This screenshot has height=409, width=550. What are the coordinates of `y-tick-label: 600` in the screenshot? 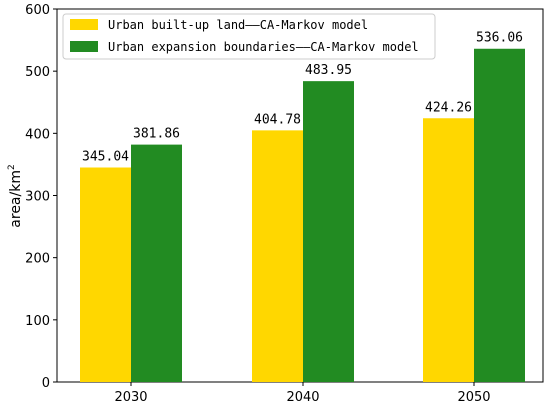 It's located at (37, 10).